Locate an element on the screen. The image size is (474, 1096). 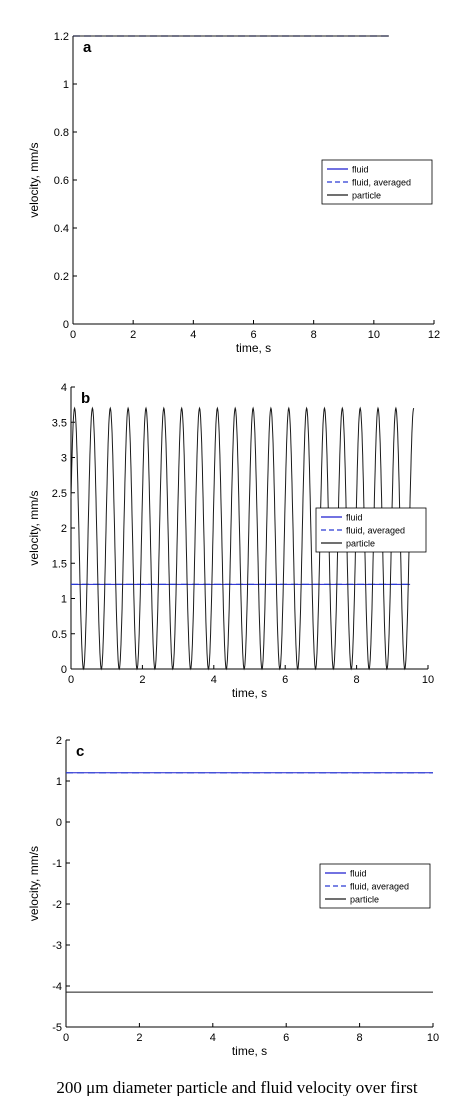
y-tick-label: 0.2 is located at coordinates (61, 277).